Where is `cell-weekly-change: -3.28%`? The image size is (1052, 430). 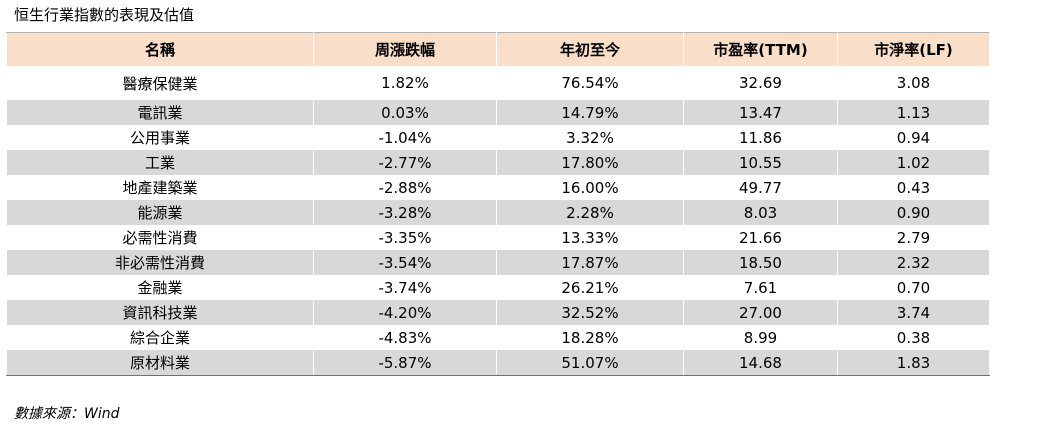
cell-weekly-change: -3.28% is located at coordinates (405, 212).